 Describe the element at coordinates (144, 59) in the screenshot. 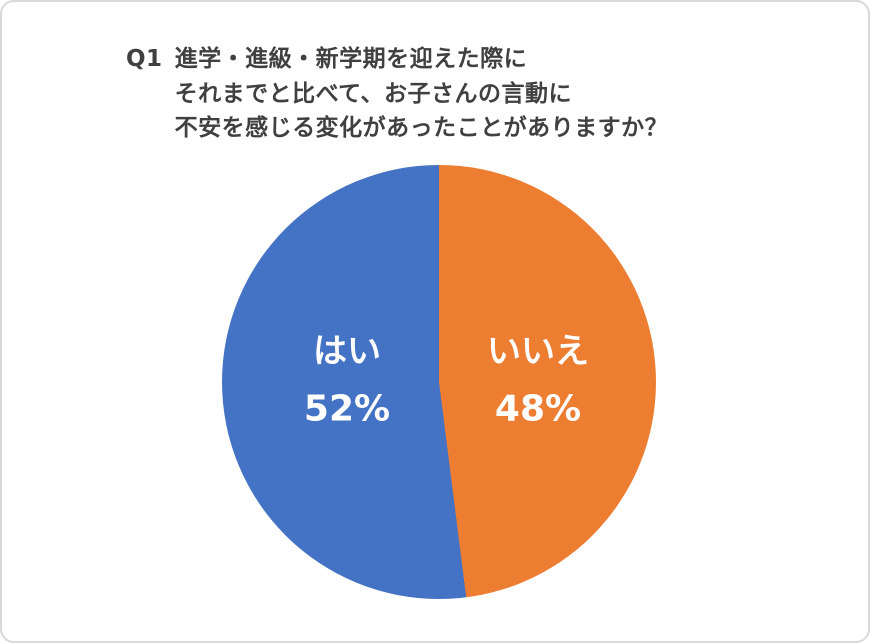

I see `question-number: Q1` at that location.